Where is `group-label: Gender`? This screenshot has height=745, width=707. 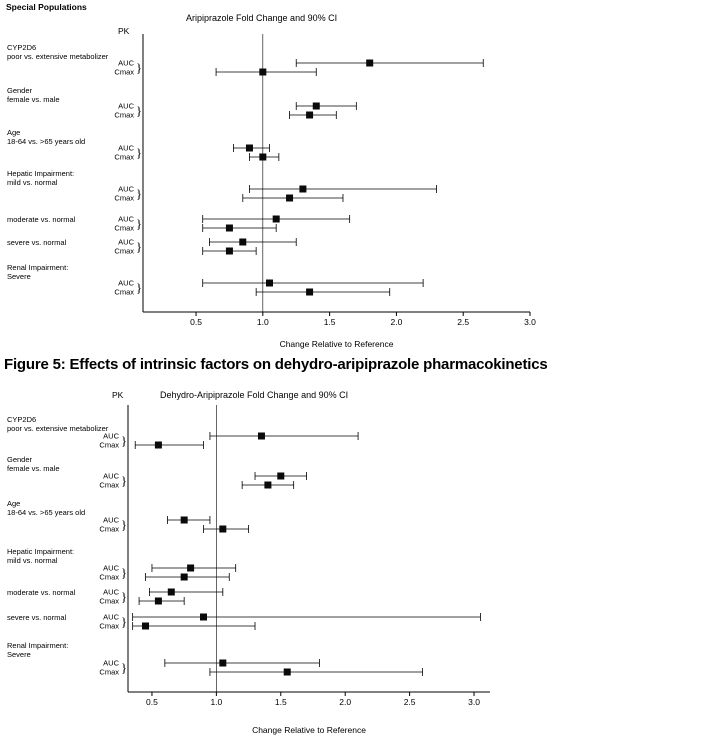 group-label: Gender is located at coordinates (20, 90).